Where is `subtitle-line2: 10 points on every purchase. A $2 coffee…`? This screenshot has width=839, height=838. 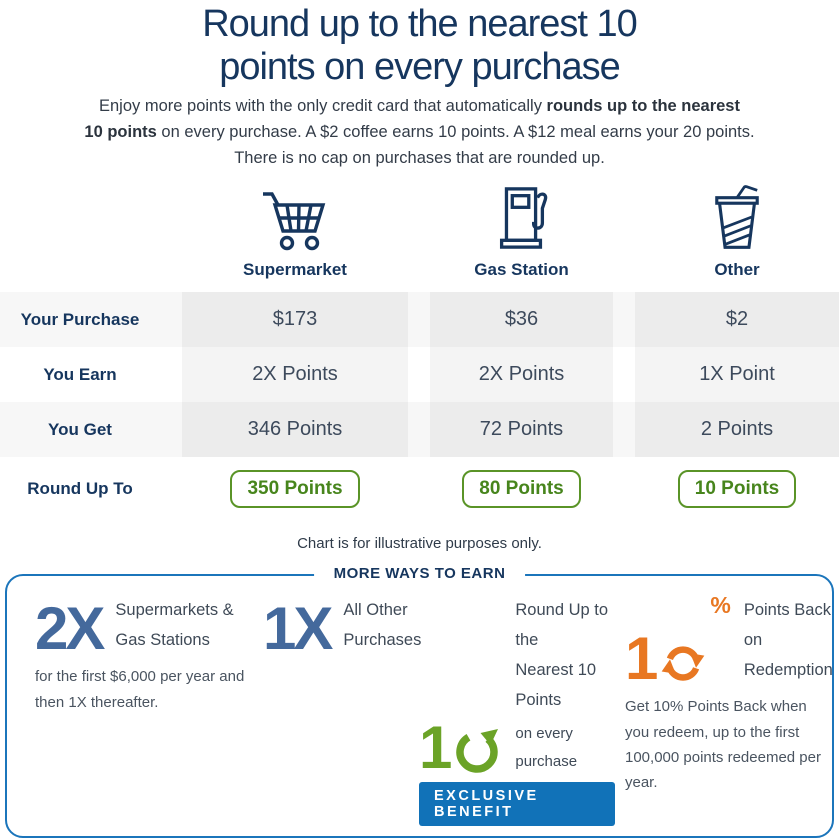 subtitle-line2: 10 points on every purchase. A $2 coffee… is located at coordinates (419, 131).